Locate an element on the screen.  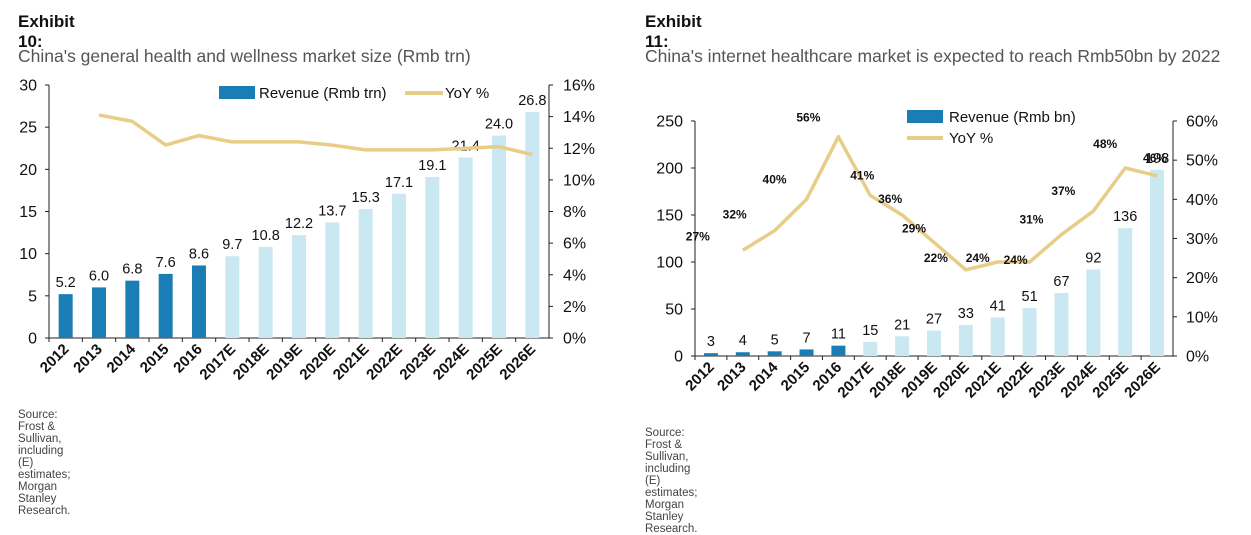
y2-tick-label: 10% is located at coordinates (1202, 317).